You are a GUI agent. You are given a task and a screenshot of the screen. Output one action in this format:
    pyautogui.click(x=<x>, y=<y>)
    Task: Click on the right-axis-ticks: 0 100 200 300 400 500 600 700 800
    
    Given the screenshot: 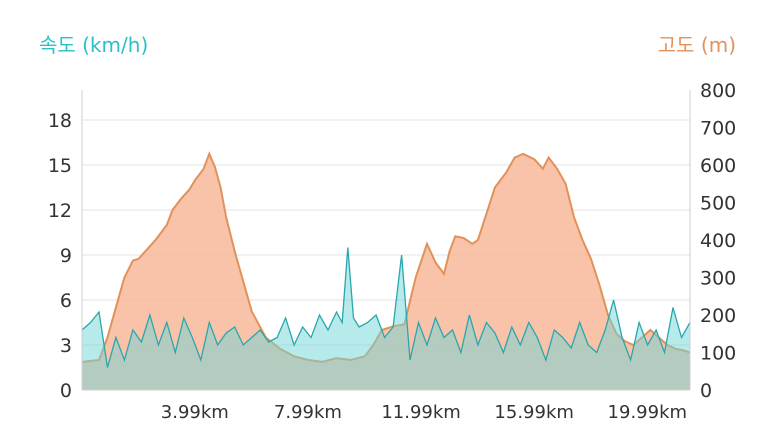 What is the action you would take?
    pyautogui.click(x=718, y=241)
    